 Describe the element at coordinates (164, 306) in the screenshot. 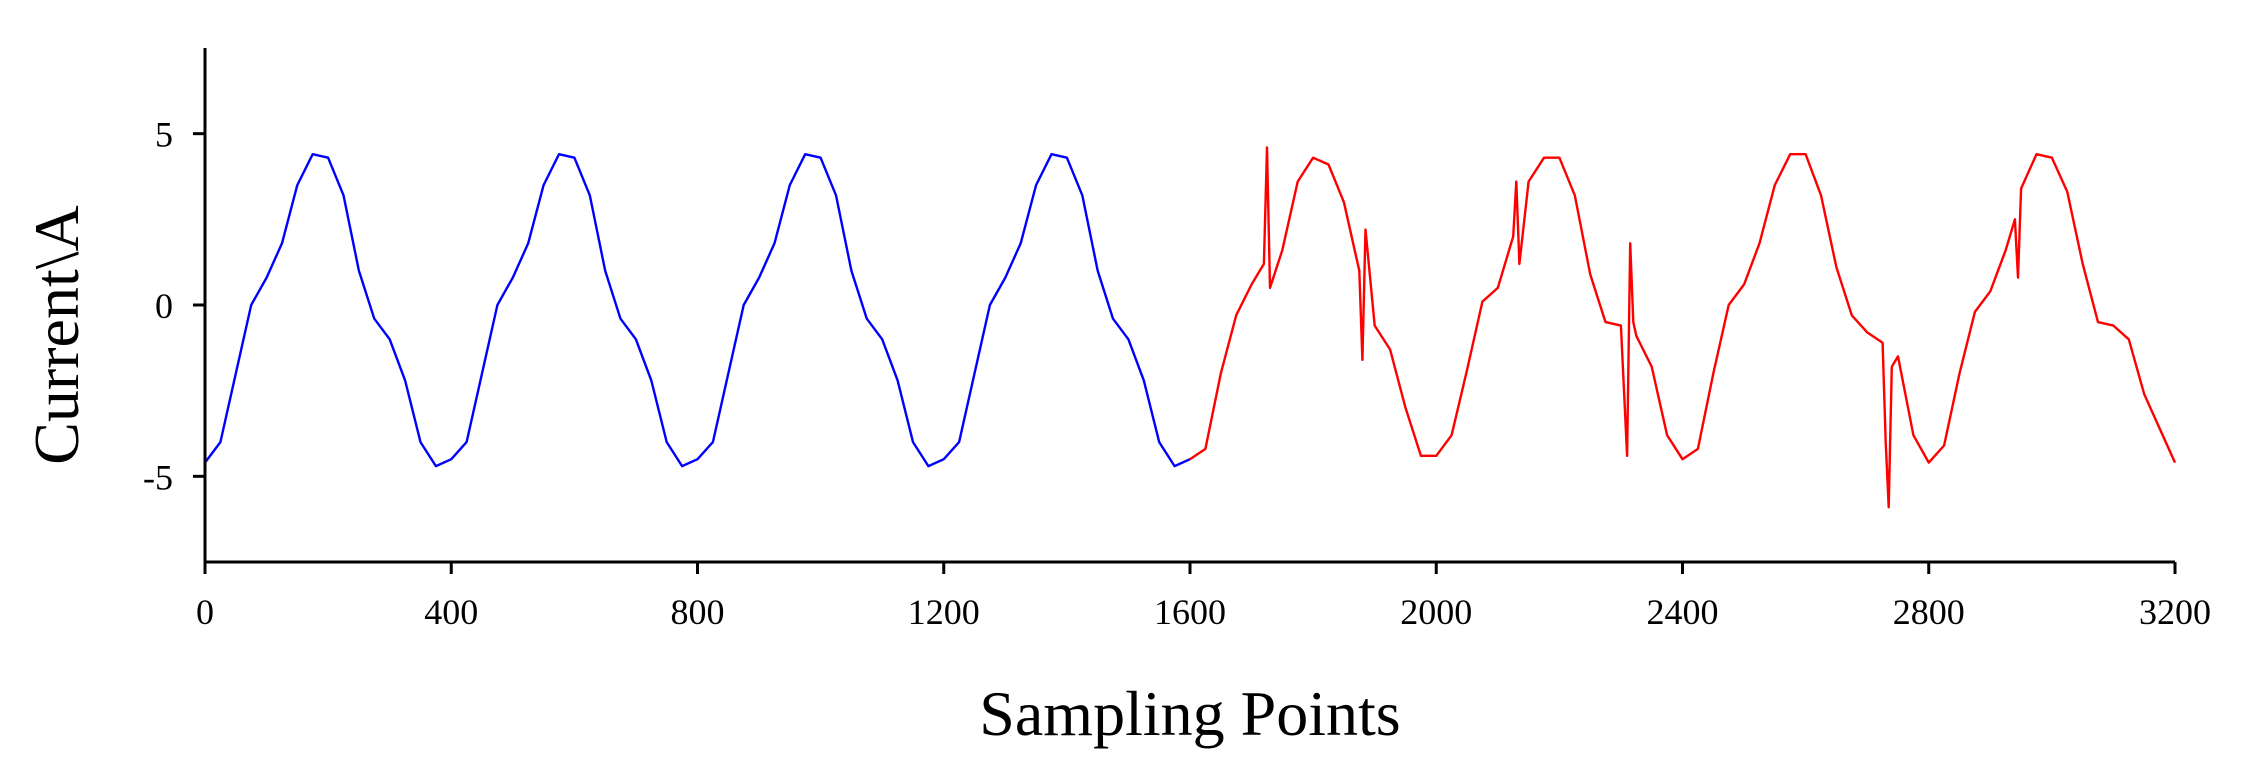

I see `y-tick-label: 0` at that location.